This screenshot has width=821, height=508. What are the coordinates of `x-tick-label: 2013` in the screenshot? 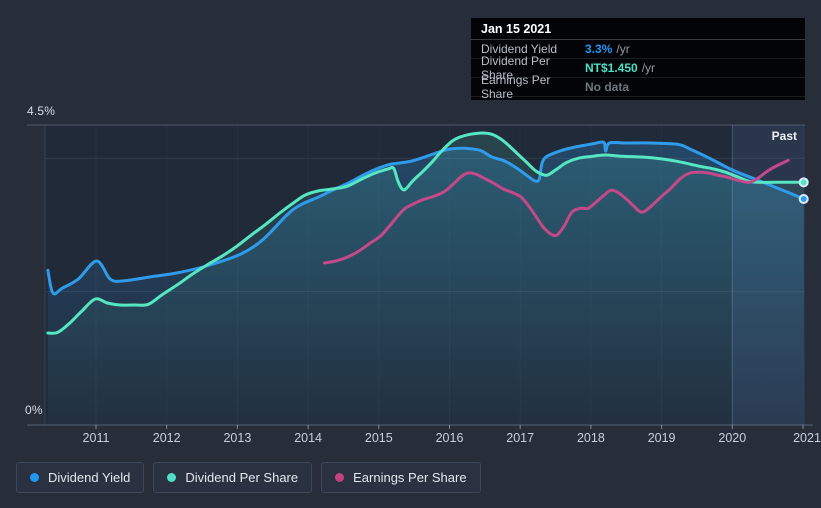 It's located at (237, 438).